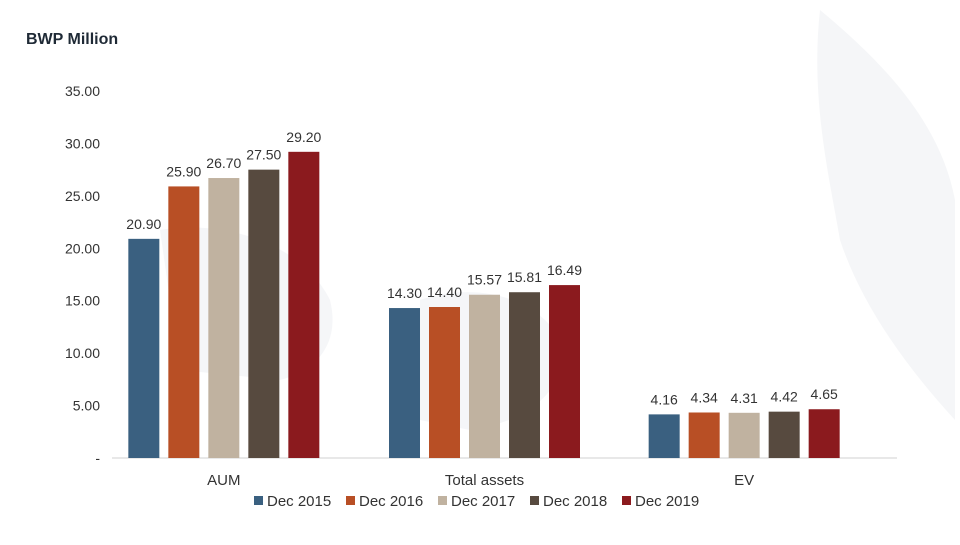 The image size is (960, 545). Describe the element at coordinates (564, 371) in the screenshot. I see `bar-dec-2019-total-assets` at that location.